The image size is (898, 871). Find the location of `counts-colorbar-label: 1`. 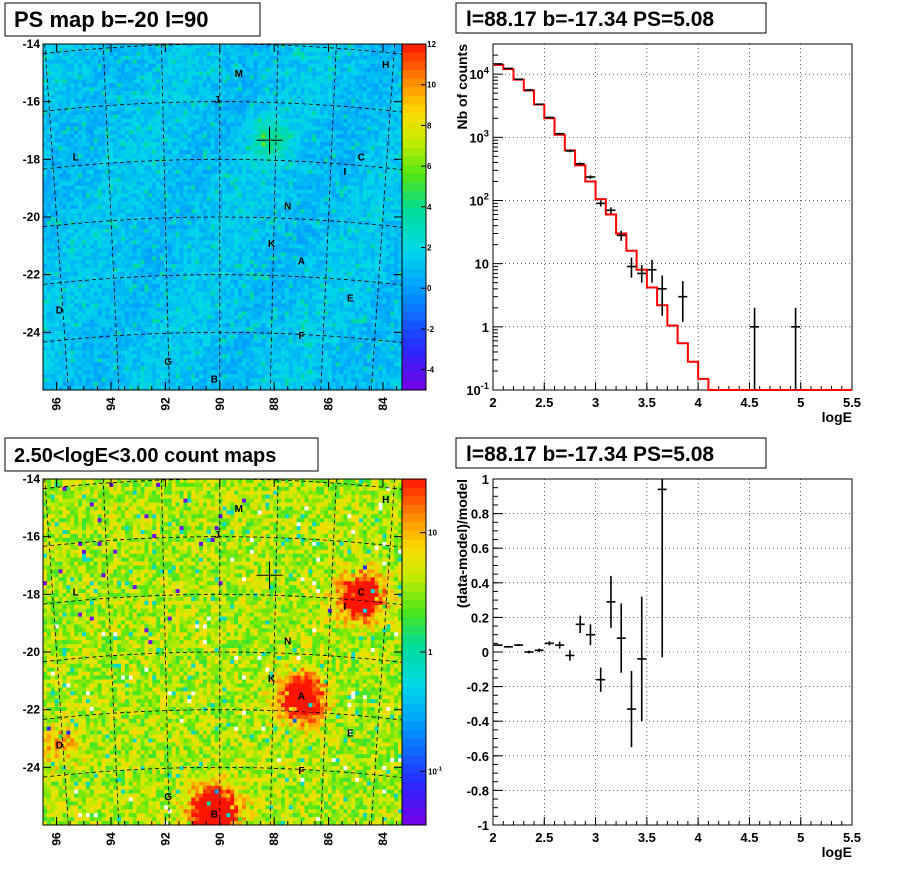

counts-colorbar-label: 1 is located at coordinates (430, 652).